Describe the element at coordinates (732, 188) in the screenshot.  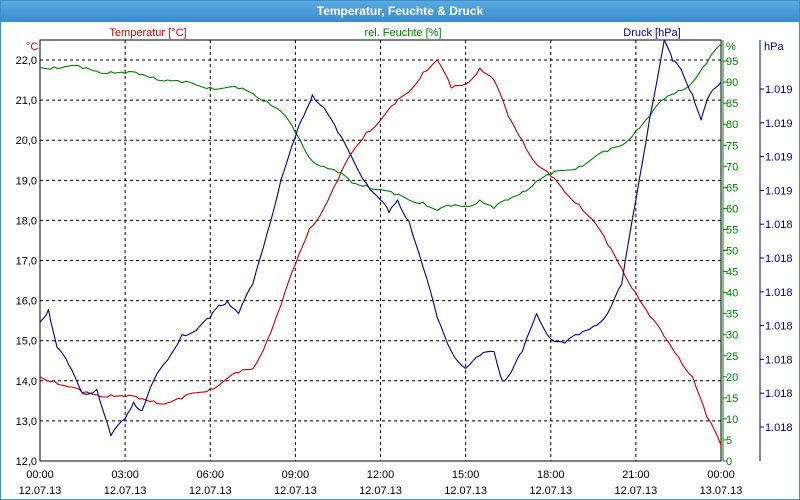
I see `humidity-tick-label: 65` at that location.